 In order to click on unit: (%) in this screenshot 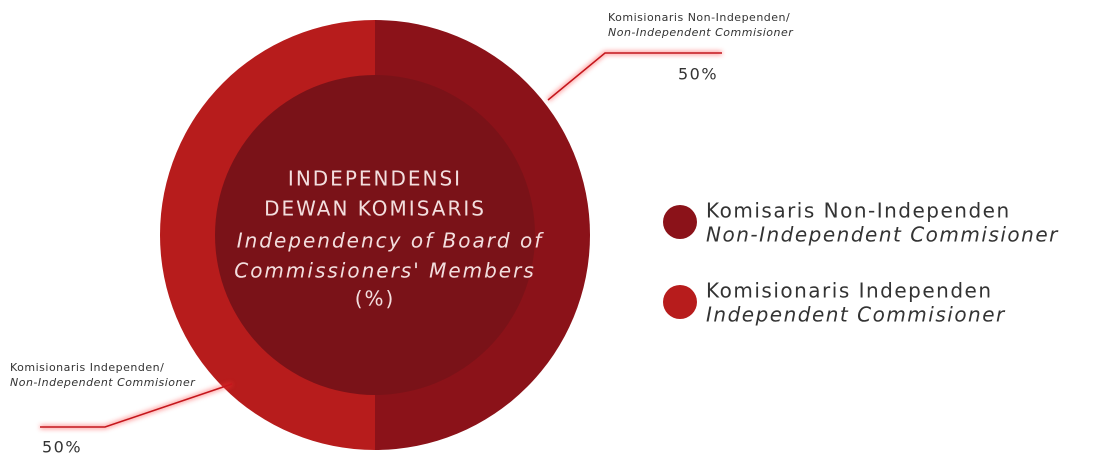, I will do `click(375, 299)`.